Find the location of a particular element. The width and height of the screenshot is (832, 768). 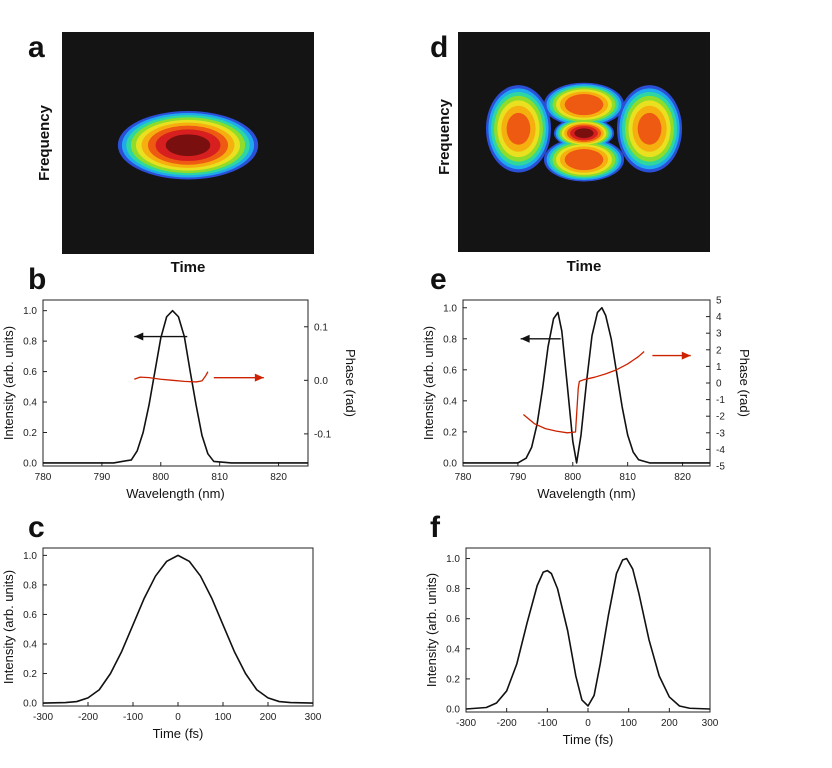

panel-a: Time Frequency is located at coordinates (175, 154).